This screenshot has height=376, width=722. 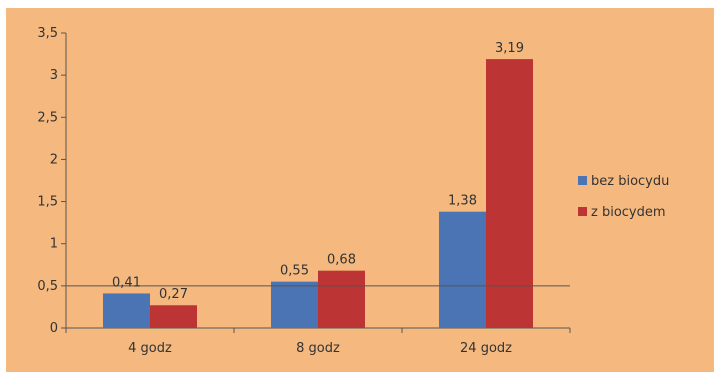 I want to click on data-label: 3,19, so click(x=509, y=48).